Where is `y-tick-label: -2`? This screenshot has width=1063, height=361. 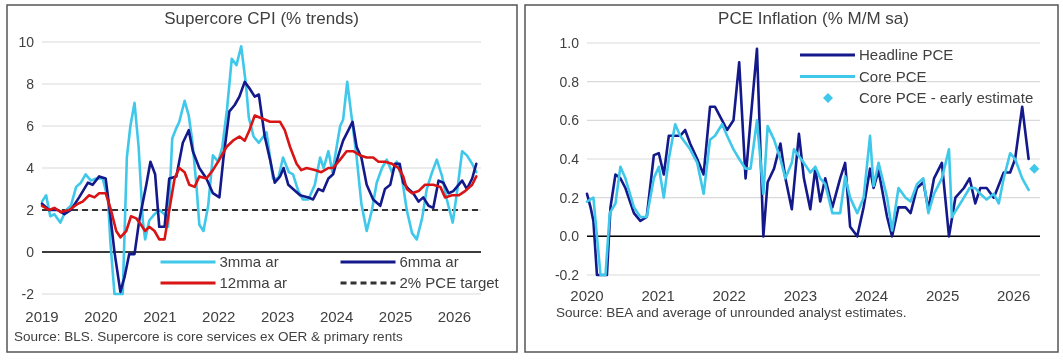
y-tick-label: -2 is located at coordinates (28, 293).